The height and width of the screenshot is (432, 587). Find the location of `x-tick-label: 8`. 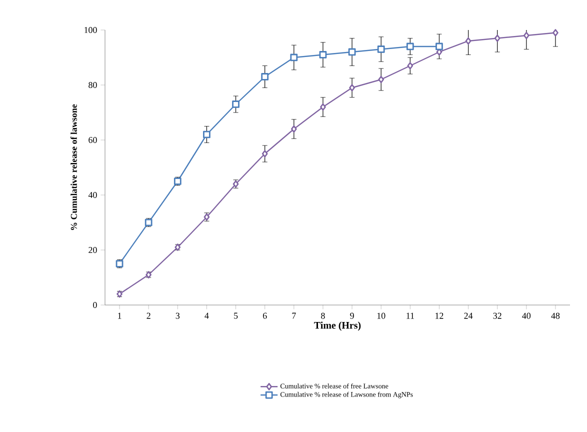

x-tick-label: 8 is located at coordinates (323, 315).